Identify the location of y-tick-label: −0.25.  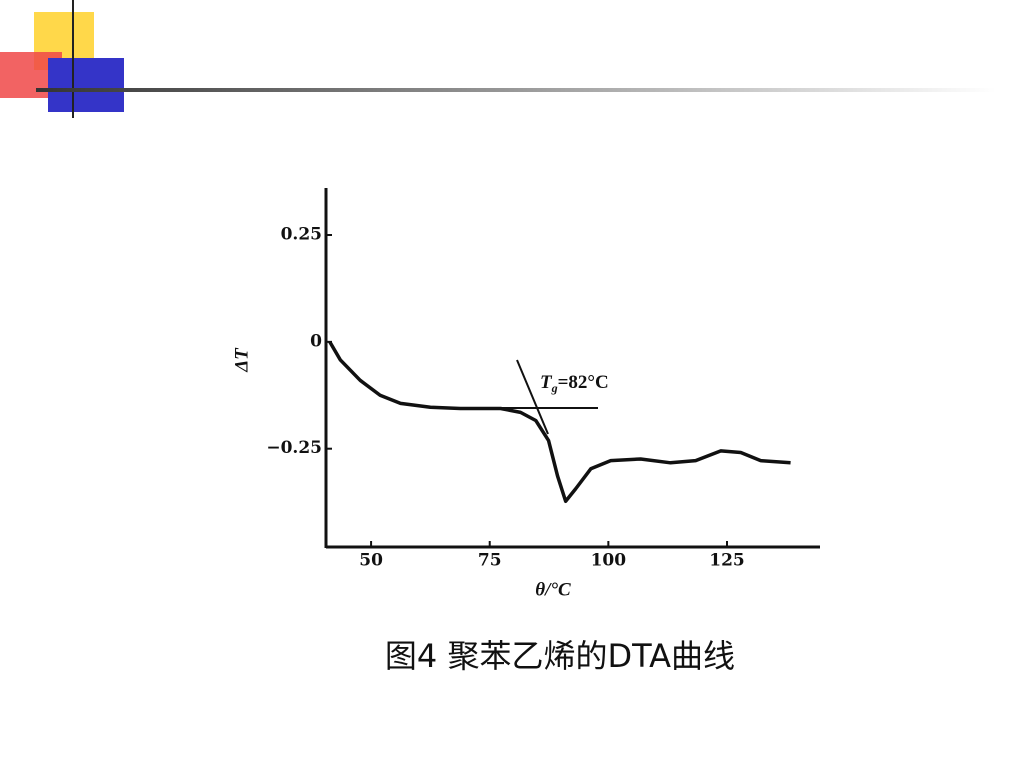
(294, 448).